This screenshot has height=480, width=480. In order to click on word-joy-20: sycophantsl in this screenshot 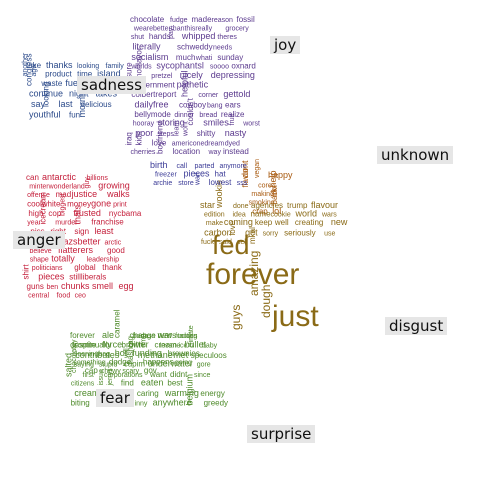, I will do `click(180, 66)`.